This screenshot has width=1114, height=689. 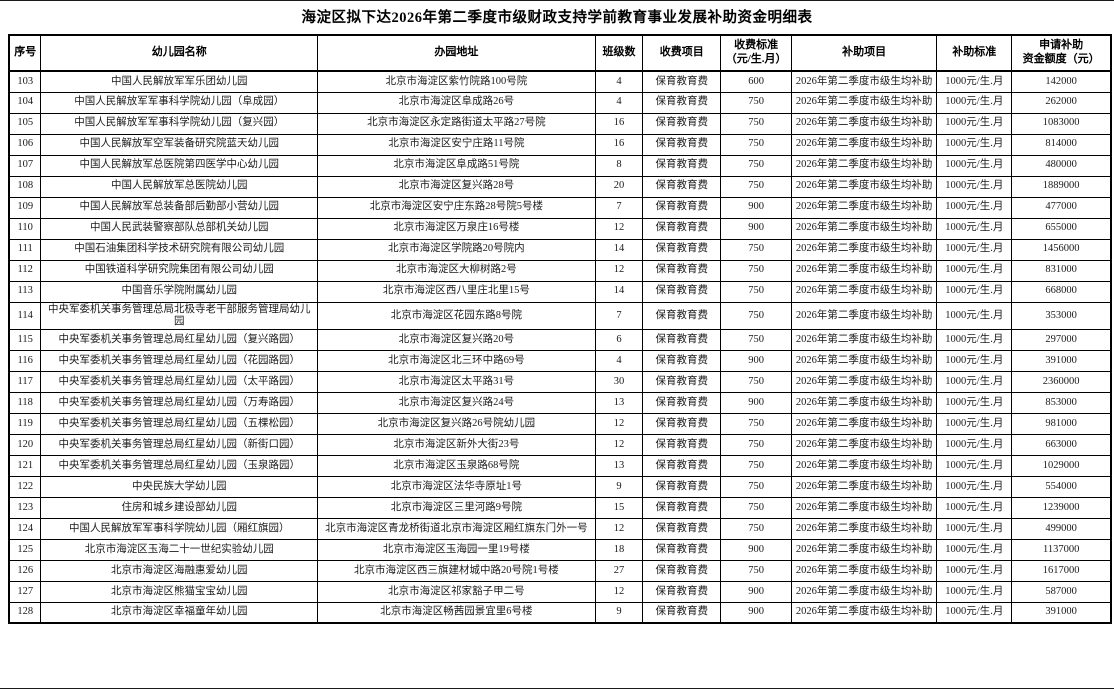 I want to click on table-cell: 814000, so click(x=1061, y=144).